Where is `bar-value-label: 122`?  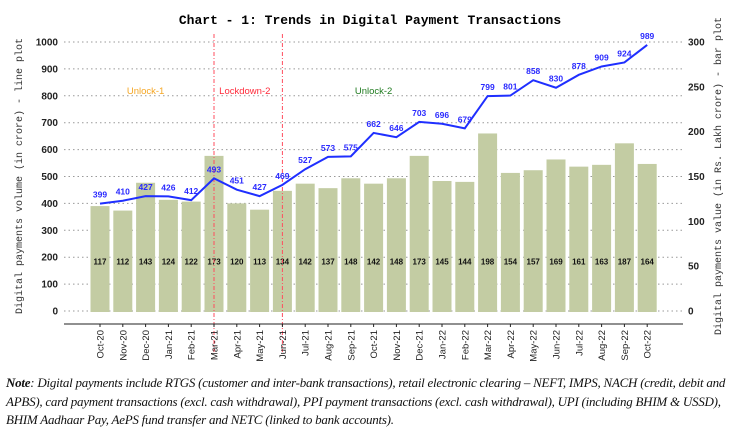
bar-value-label: 122 is located at coordinates (192, 262).